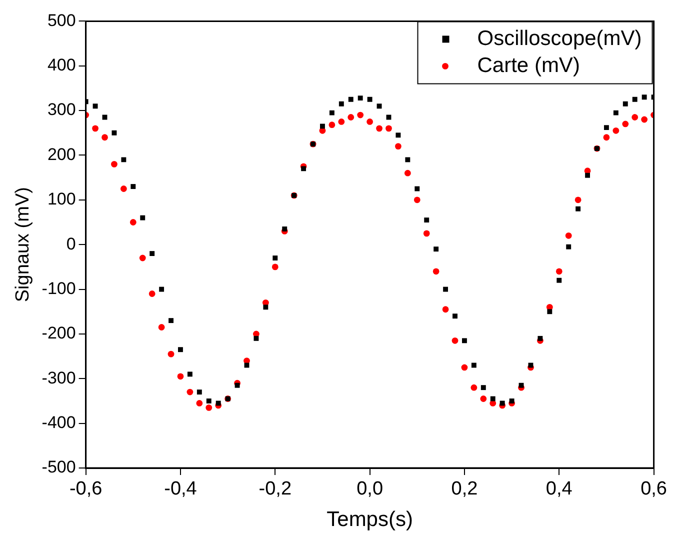 The height and width of the screenshot is (545, 678). I want to click on y-tick-label: 200, so click(61, 154).